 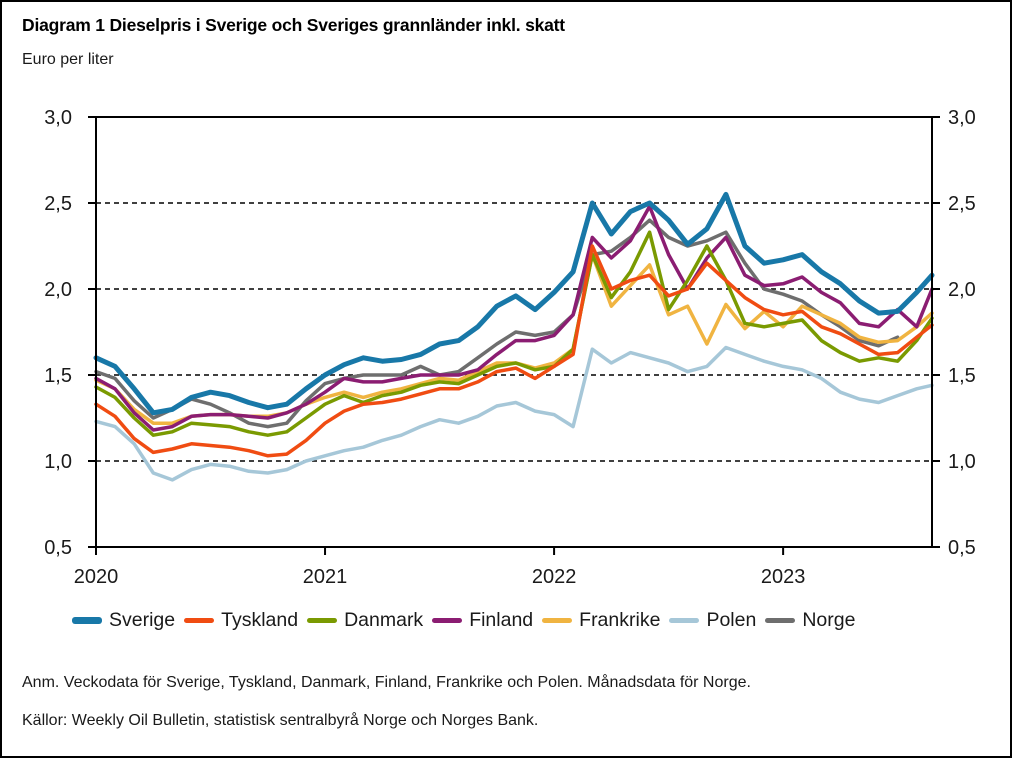 What do you see at coordinates (684, 620) in the screenshot?
I see `legend-swatch-polen` at bounding box center [684, 620].